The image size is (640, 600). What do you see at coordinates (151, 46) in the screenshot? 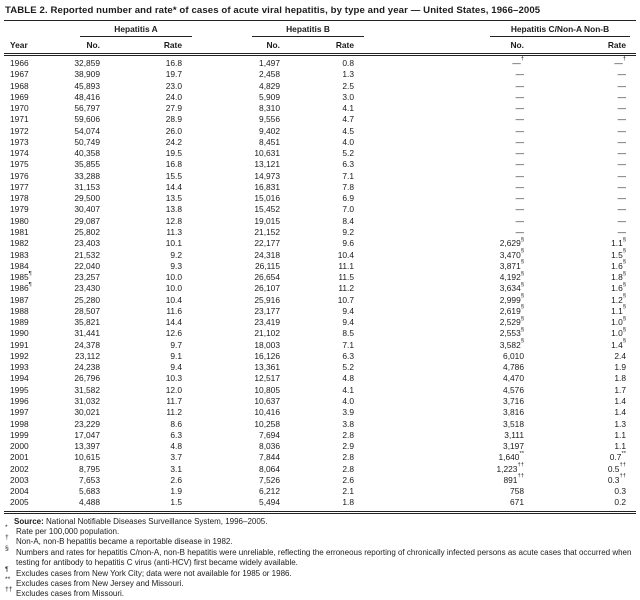
I see `column-header-a-rate: Rate` at bounding box center [151, 46].